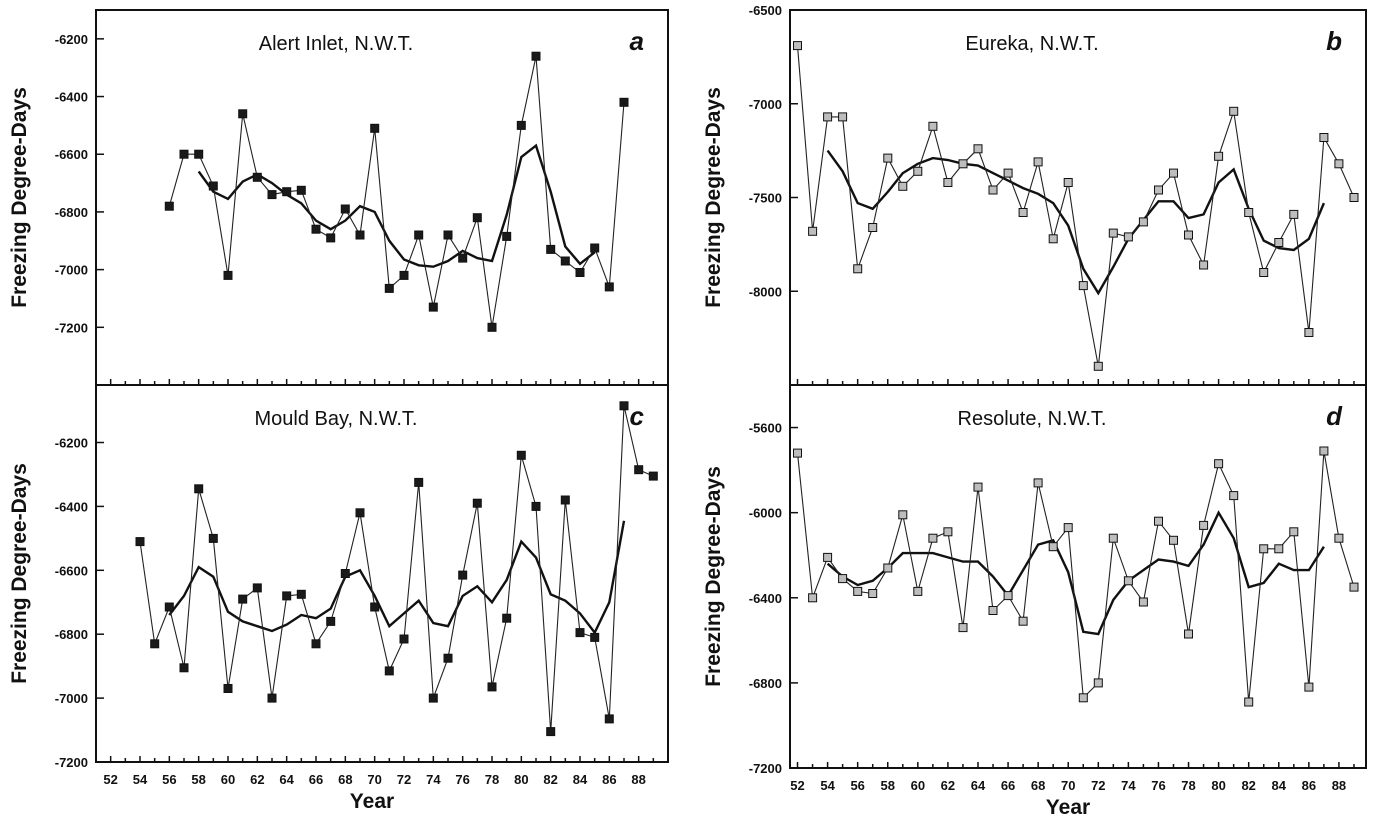  I want to click on x-tick-label: 62, so click(257, 779).